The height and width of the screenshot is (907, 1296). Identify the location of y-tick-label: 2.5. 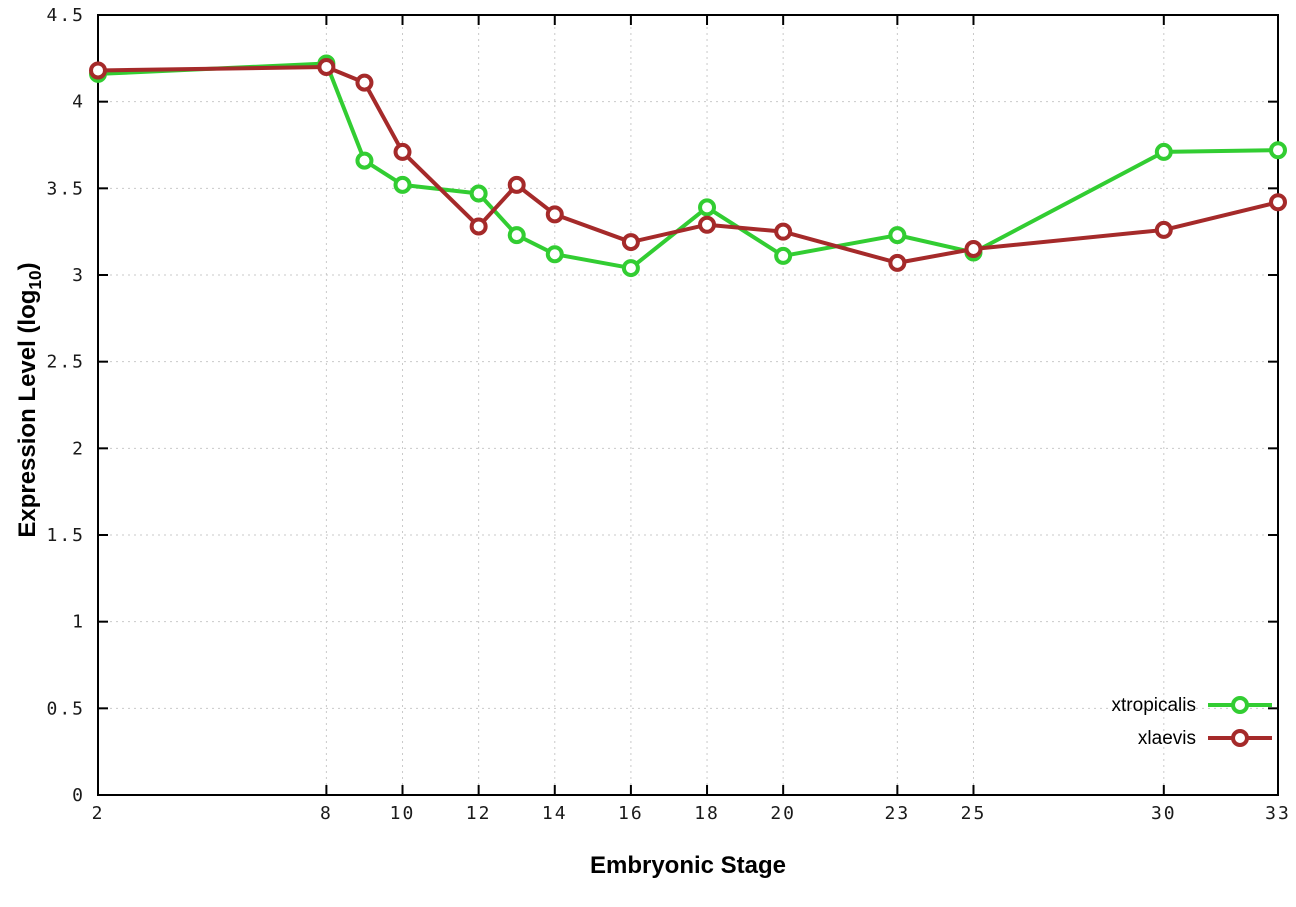
(65, 362).